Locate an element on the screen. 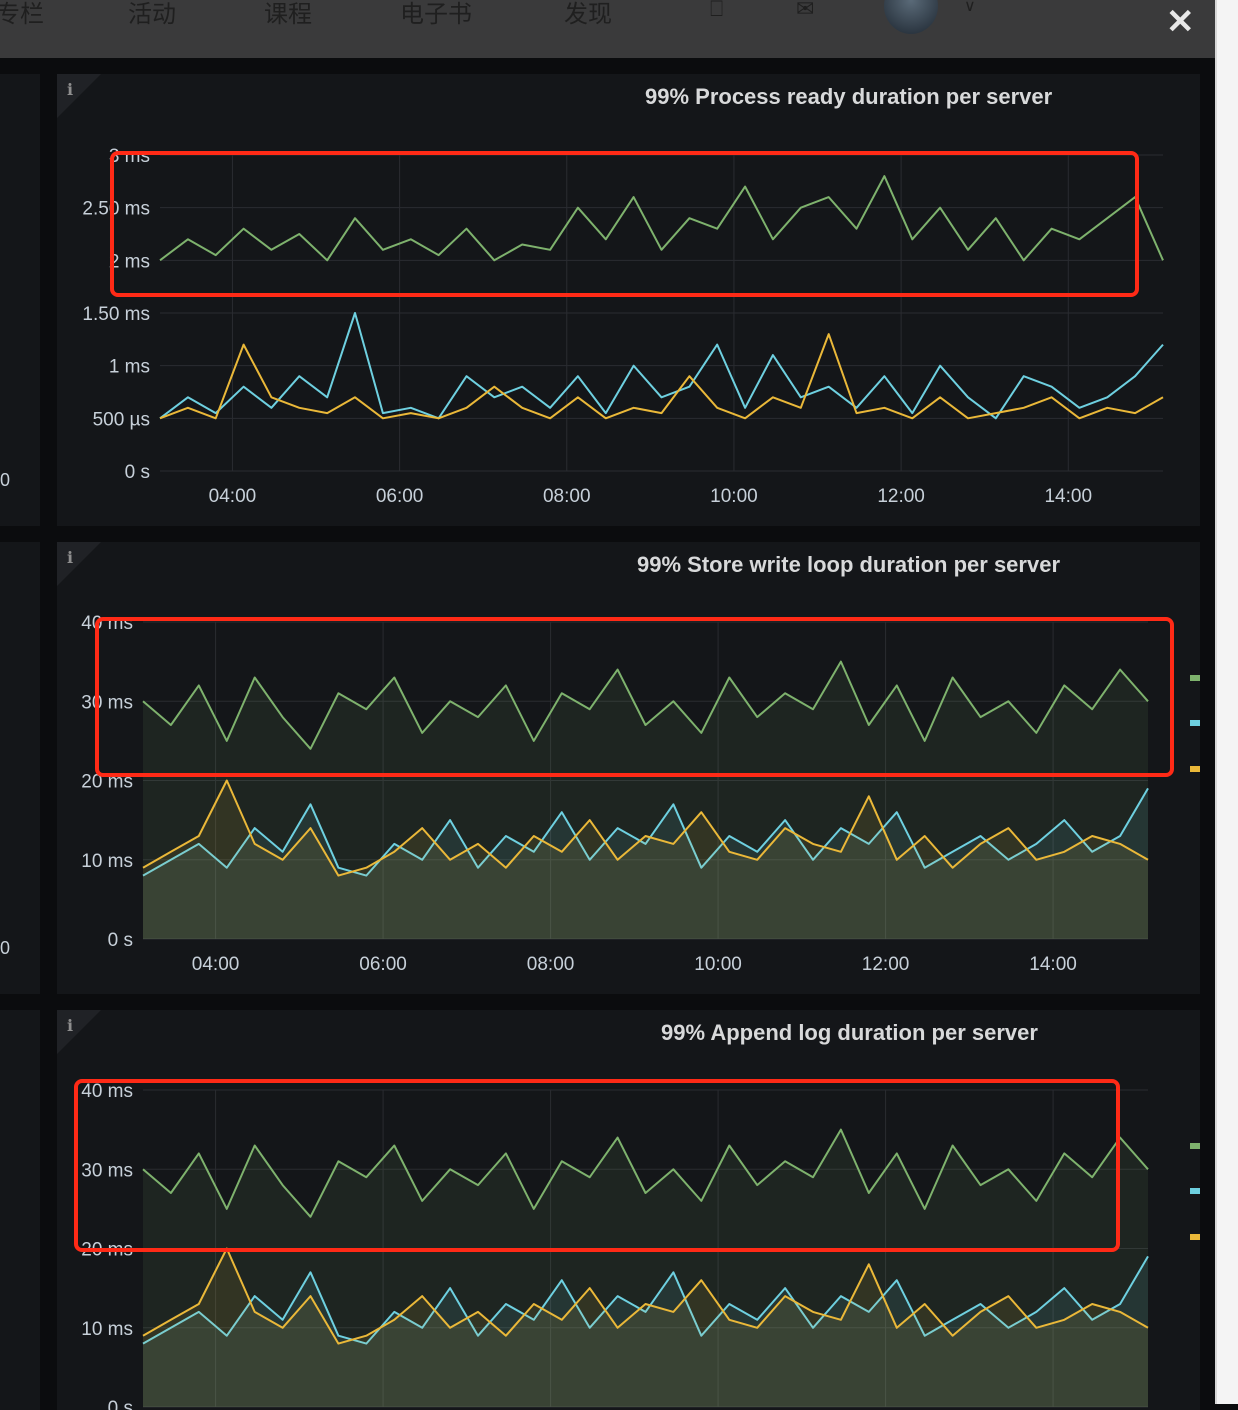 The height and width of the screenshot is (1410, 1238). nav-item-courses: 课程 is located at coordinates (288, 14).